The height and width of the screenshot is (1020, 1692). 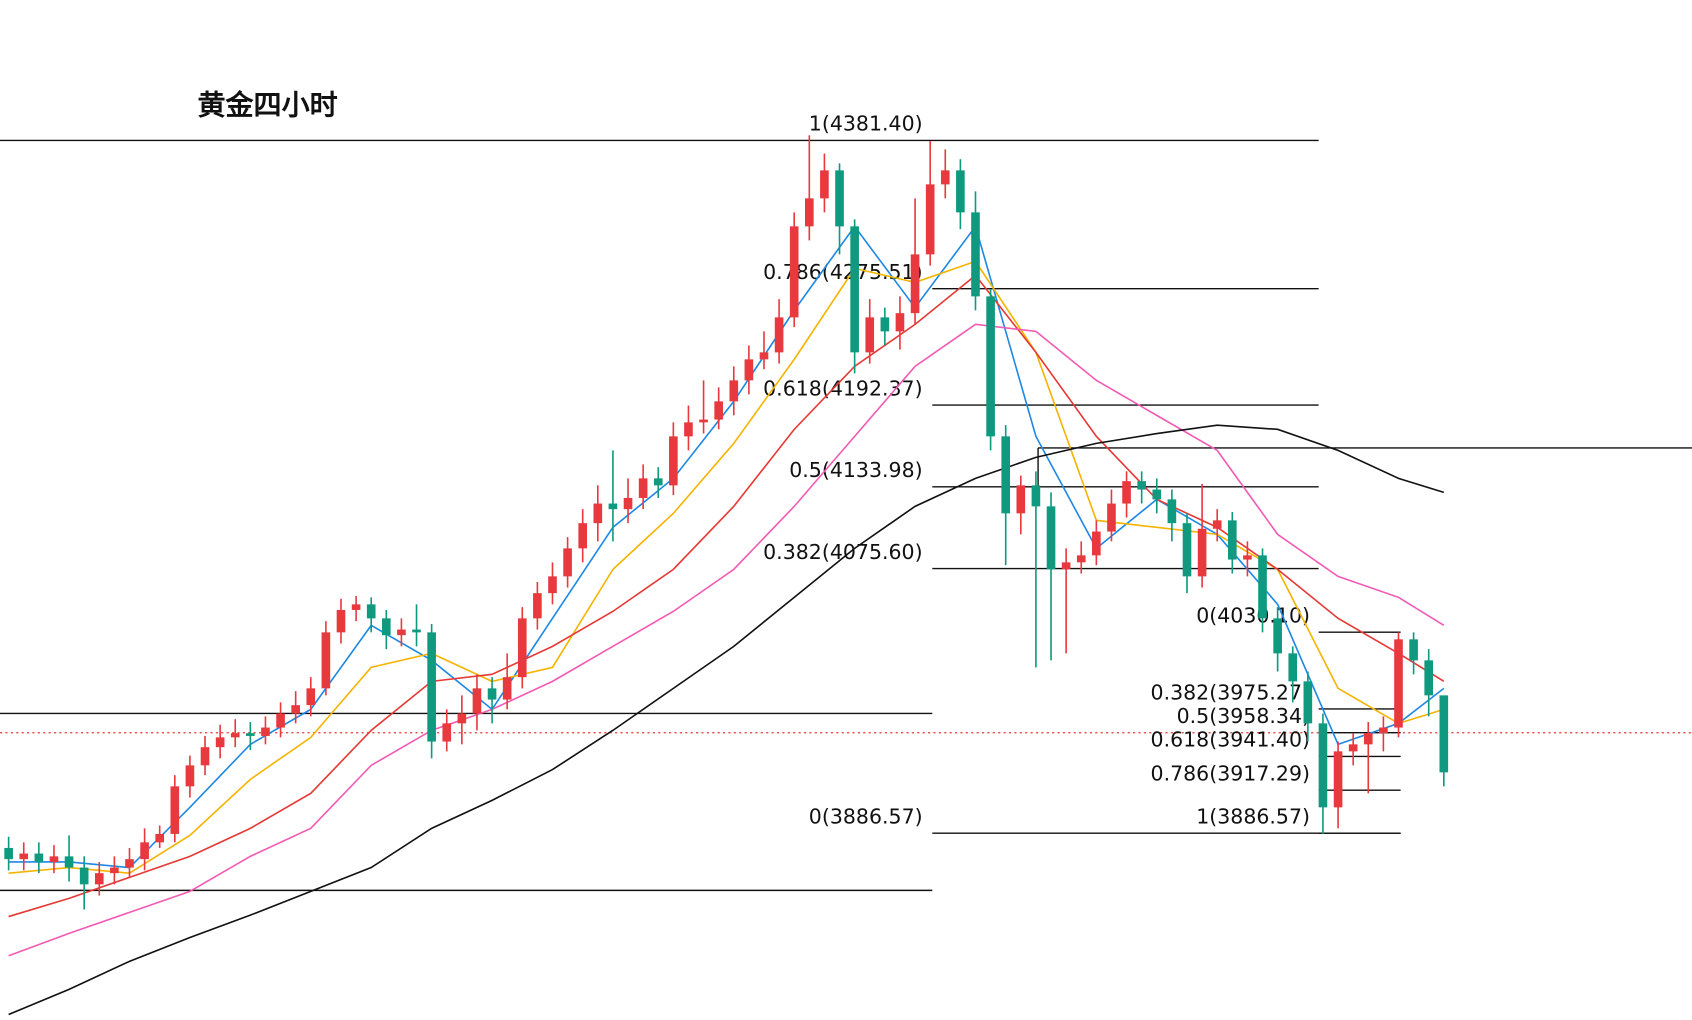 What do you see at coordinates (1230, 692) in the screenshot?
I see `fib-level-label: 0.382(3975.27)` at bounding box center [1230, 692].